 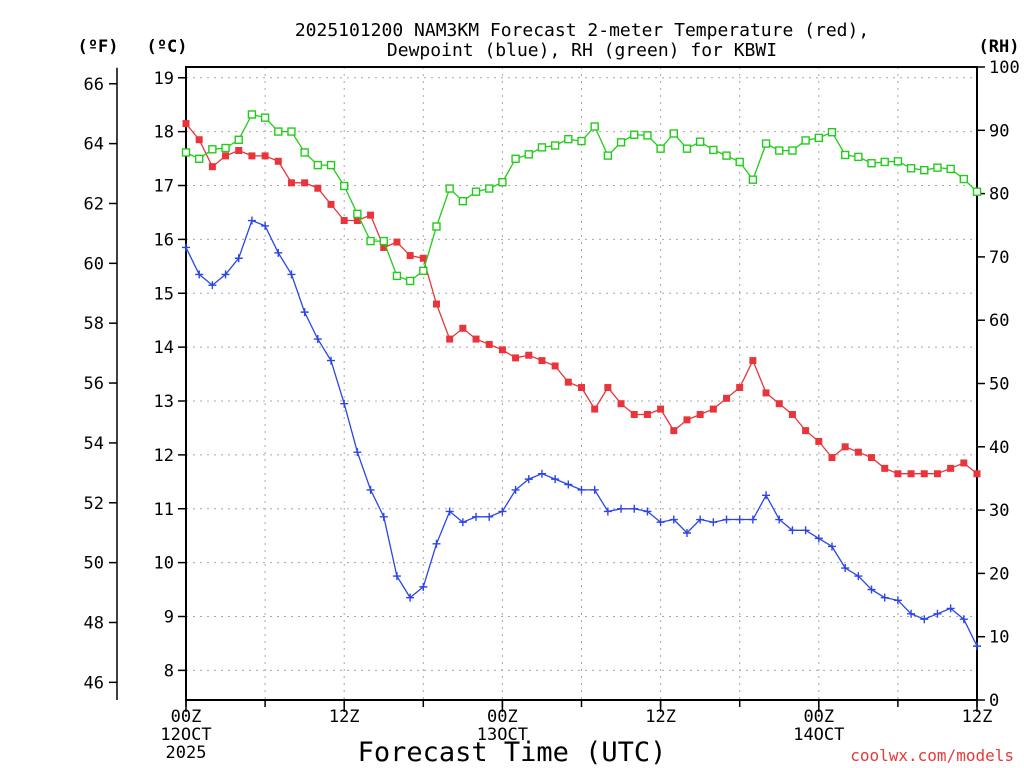 What do you see at coordinates (164, 240) in the screenshot?
I see `celsius-tick-label: 16` at bounding box center [164, 240].